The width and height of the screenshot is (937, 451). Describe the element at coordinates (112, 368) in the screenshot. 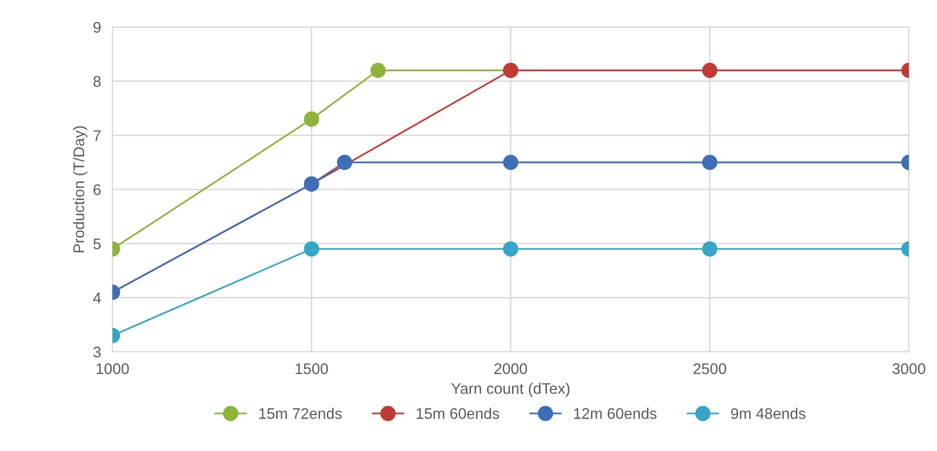

I see `x-tick-label: 1000` at that location.